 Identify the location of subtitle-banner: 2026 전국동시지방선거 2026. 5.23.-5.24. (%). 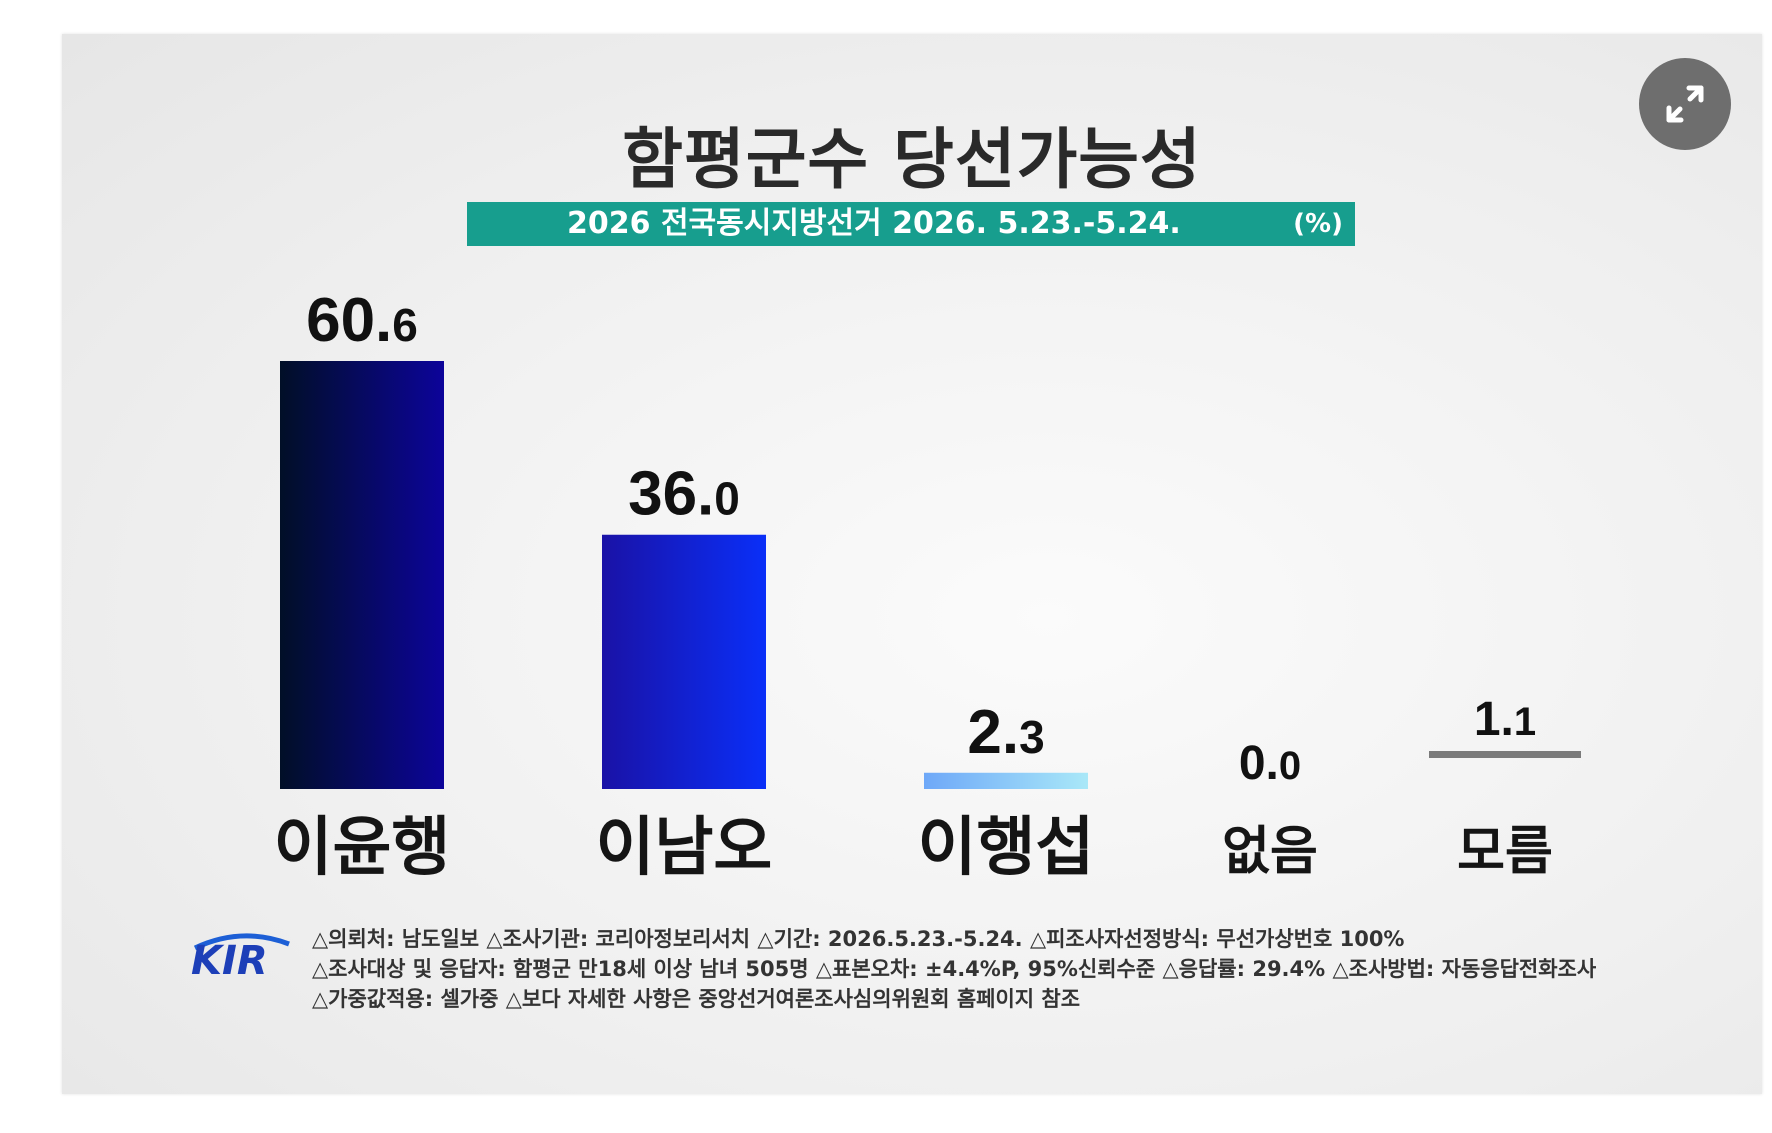
(911, 224).